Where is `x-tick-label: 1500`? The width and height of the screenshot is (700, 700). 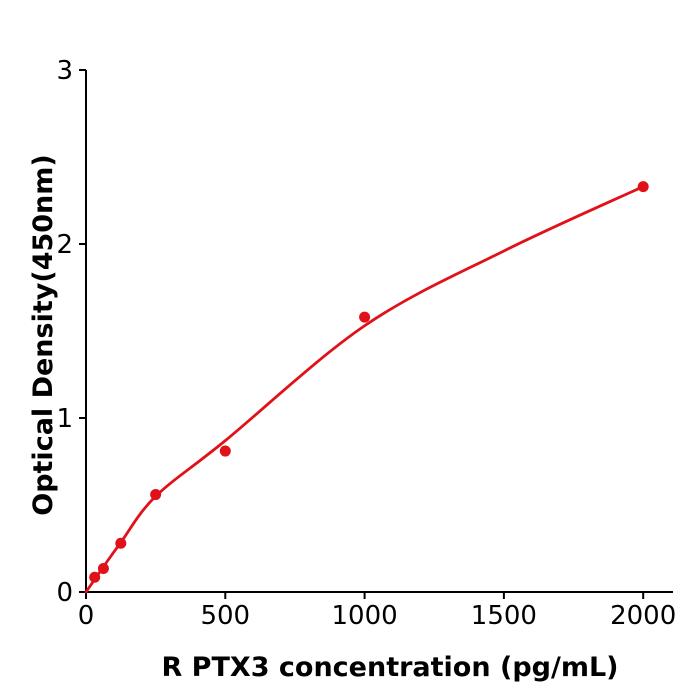
x-tick-label: 1500 is located at coordinates (504, 616).